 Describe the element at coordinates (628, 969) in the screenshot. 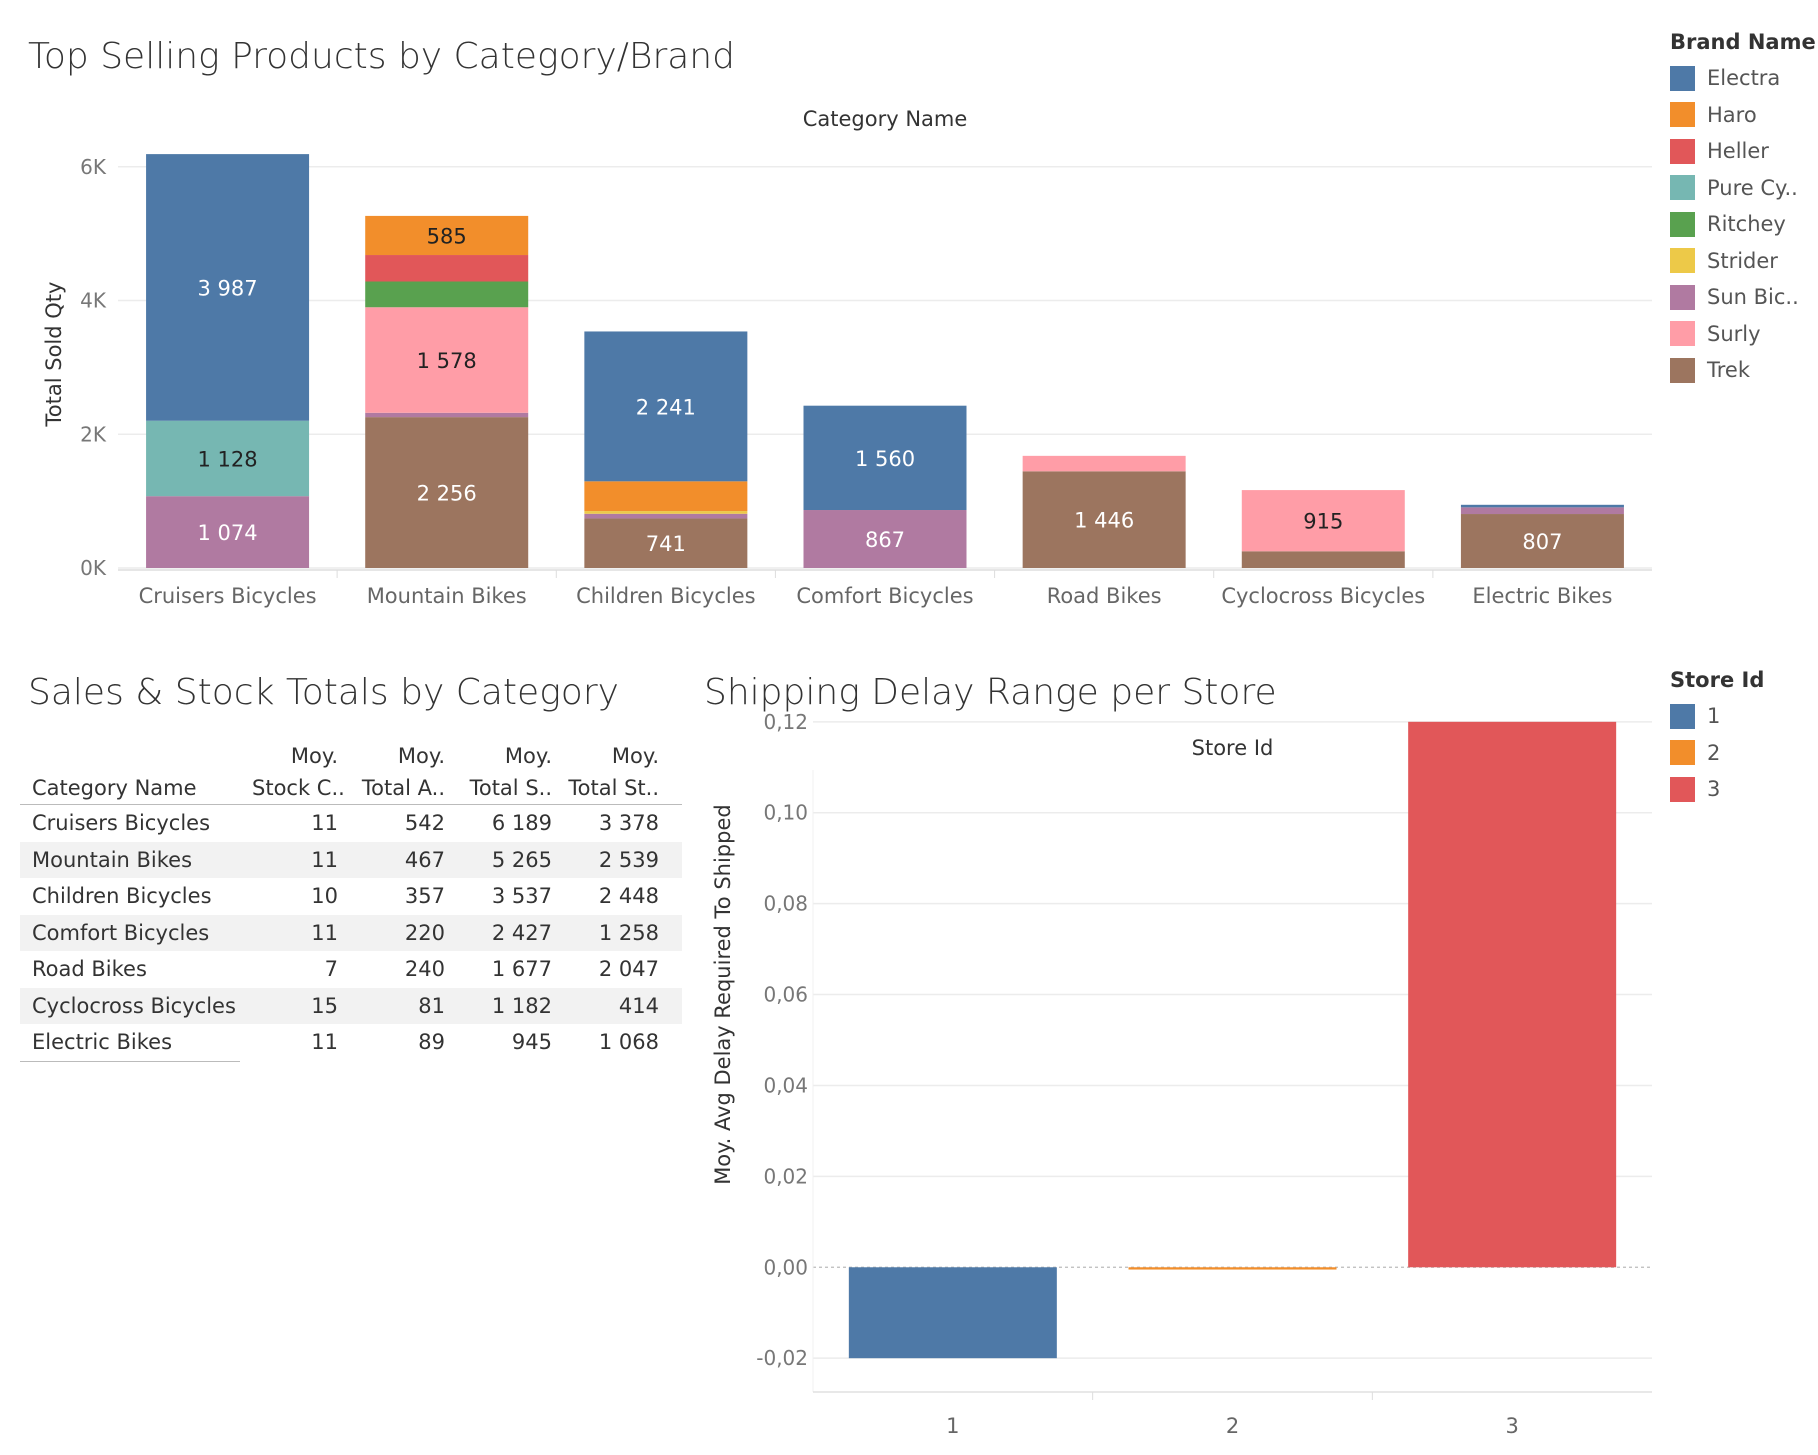

I see `table-cell-value: 2 047` at that location.